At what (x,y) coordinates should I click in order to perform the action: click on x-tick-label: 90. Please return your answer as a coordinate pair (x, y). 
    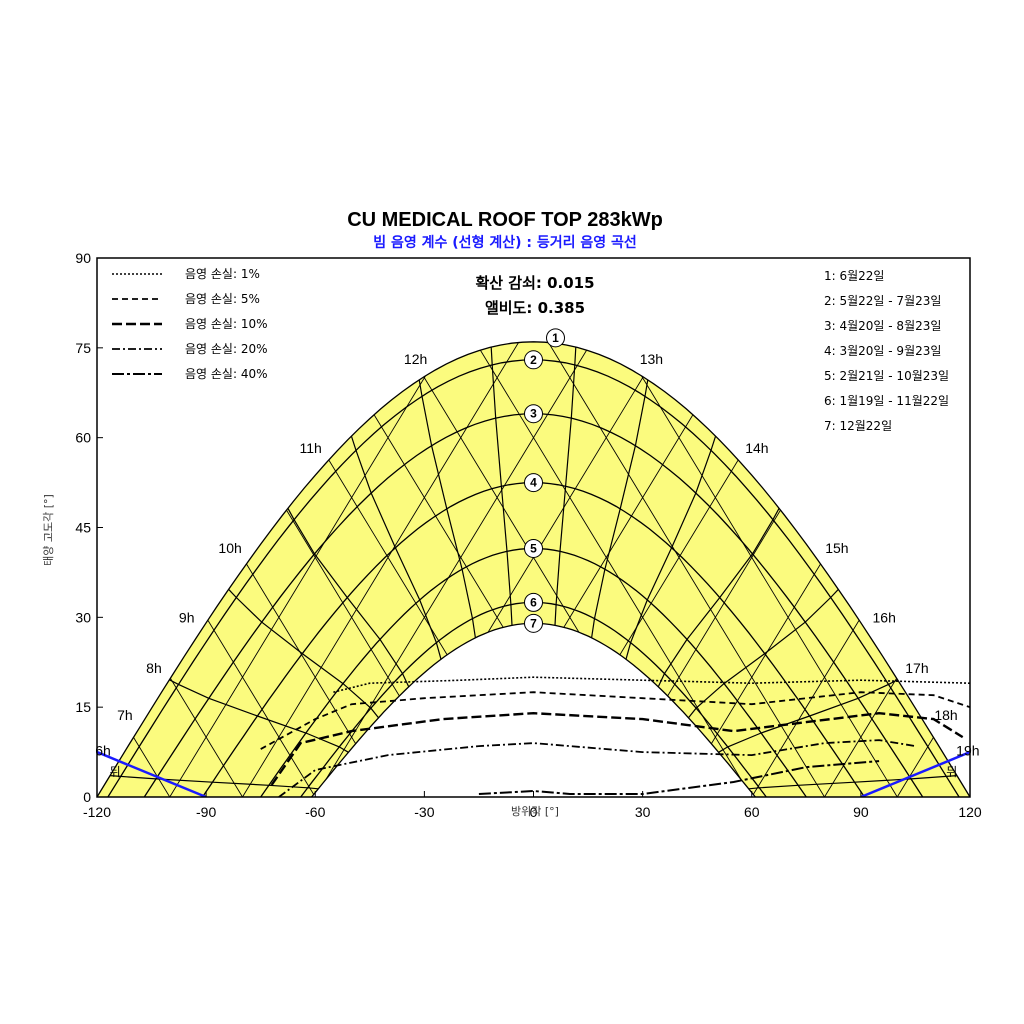
    Looking at the image, I should click on (861, 812).